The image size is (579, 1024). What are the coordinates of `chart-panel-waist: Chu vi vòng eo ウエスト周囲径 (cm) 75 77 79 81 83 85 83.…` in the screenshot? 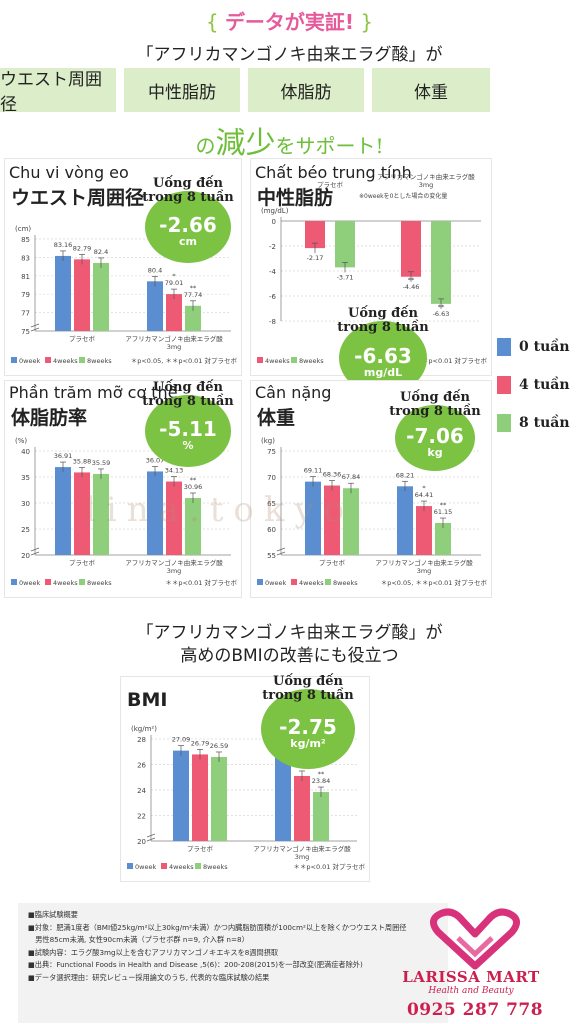 It's located at (123, 267).